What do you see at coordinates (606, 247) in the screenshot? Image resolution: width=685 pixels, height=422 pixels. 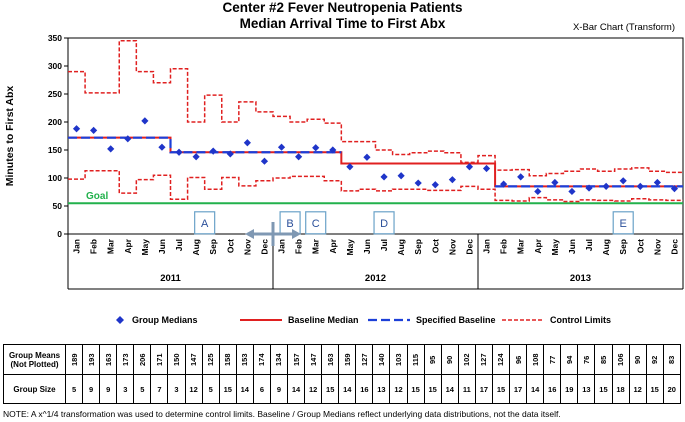 I see `x-tick-label: Aug` at bounding box center [606, 247].